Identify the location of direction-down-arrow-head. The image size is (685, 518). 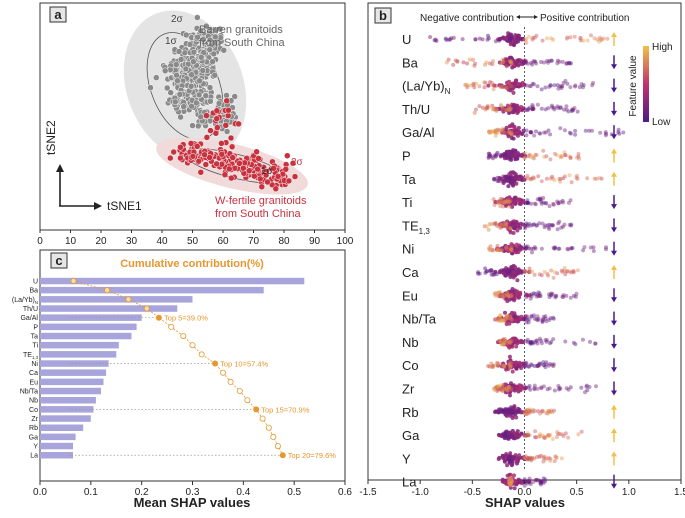
(614, 137).